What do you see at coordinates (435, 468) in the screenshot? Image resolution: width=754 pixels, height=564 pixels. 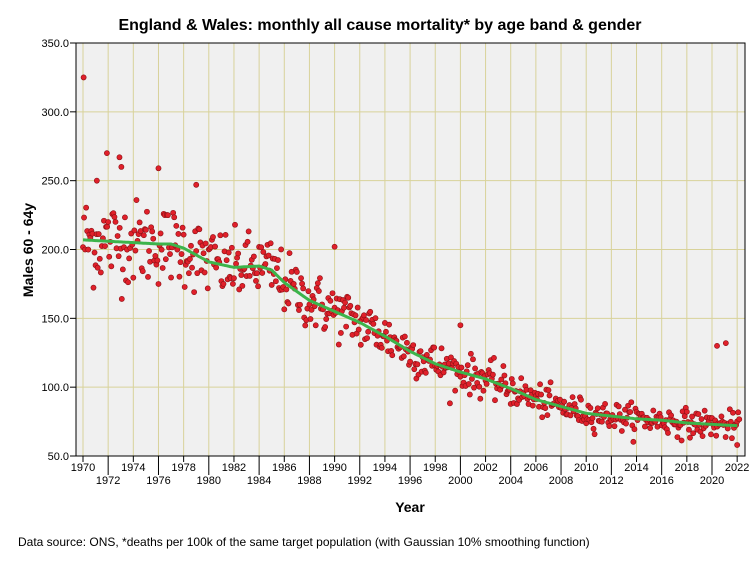 I see `x-tick-label: 1998` at bounding box center [435, 468].